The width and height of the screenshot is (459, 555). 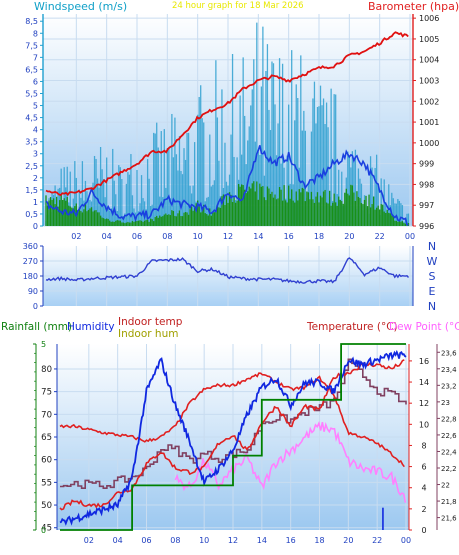 I want to click on baro-tick-label: 1006, so click(x=429, y=18).